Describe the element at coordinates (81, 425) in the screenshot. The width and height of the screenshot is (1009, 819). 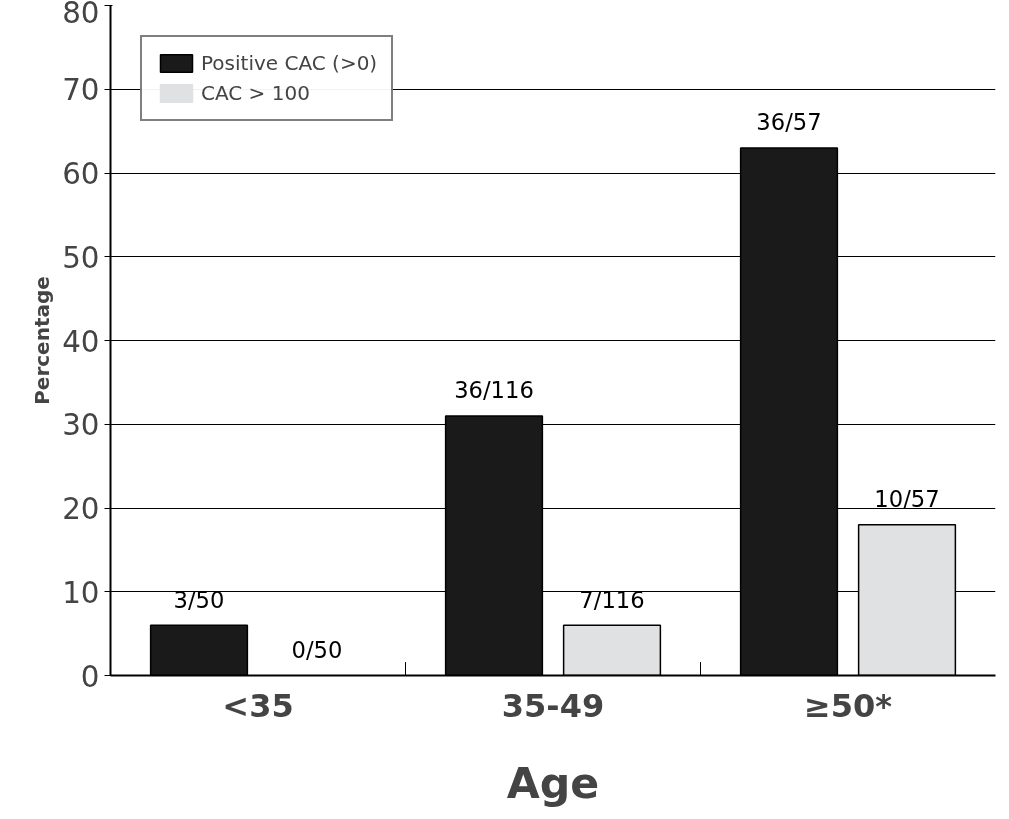
I see `y-tick-label: 30` at that location.